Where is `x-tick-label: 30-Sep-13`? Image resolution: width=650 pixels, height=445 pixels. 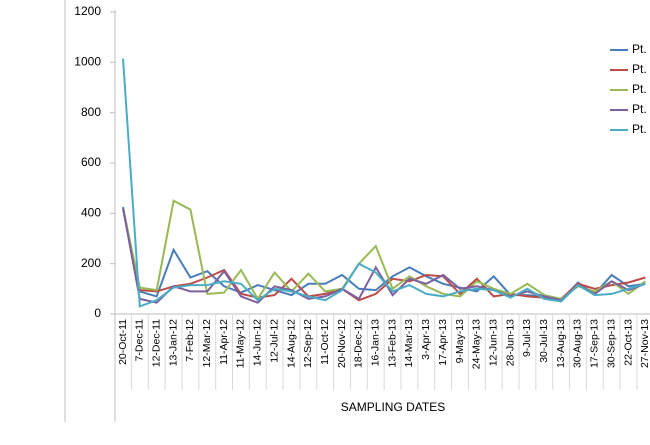 x-tick-label: 30-Sep-13 is located at coordinates (611, 343).